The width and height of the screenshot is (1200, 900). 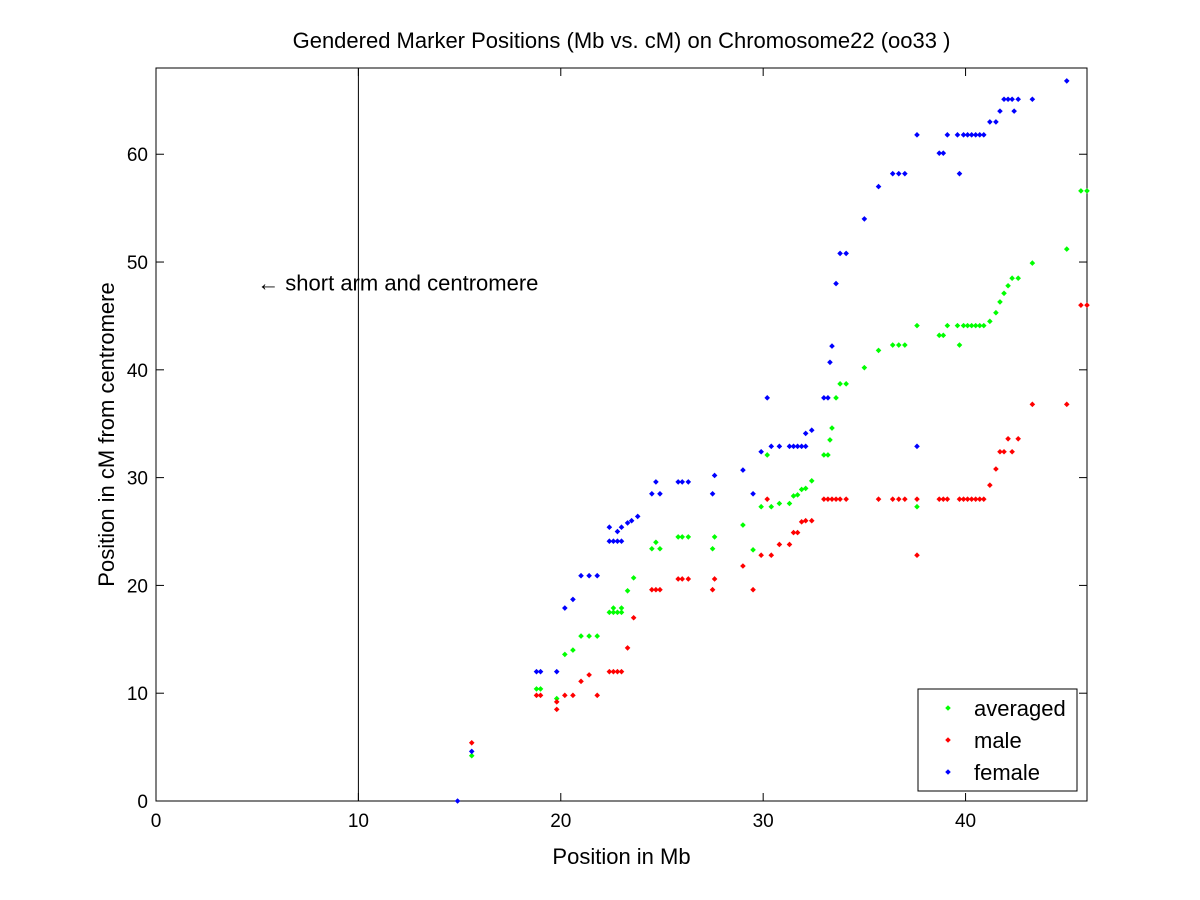 What do you see at coordinates (1007, 772) in the screenshot?
I see `legend-label-female: female` at bounding box center [1007, 772].